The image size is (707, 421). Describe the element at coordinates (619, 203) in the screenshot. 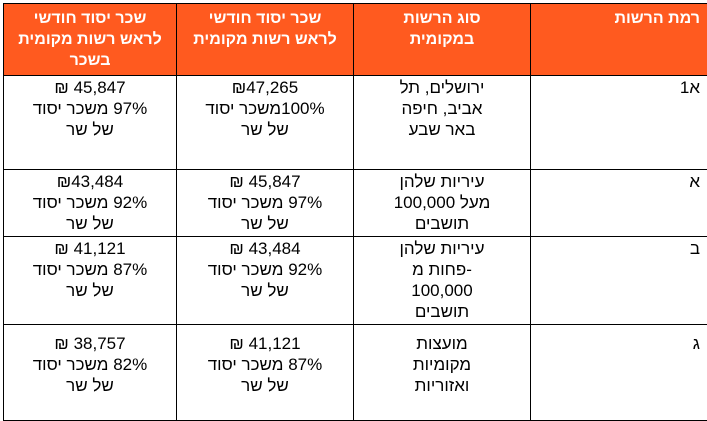

I see `level-cell: א` at that location.